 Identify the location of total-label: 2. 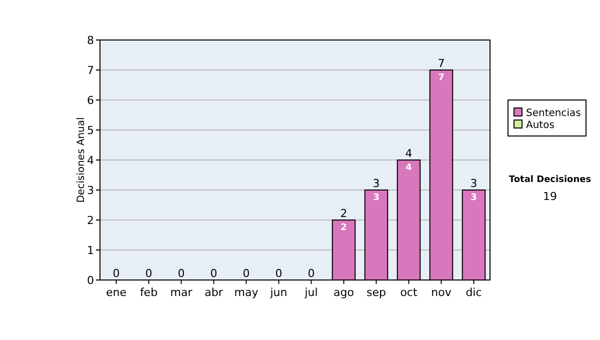
(344, 213).